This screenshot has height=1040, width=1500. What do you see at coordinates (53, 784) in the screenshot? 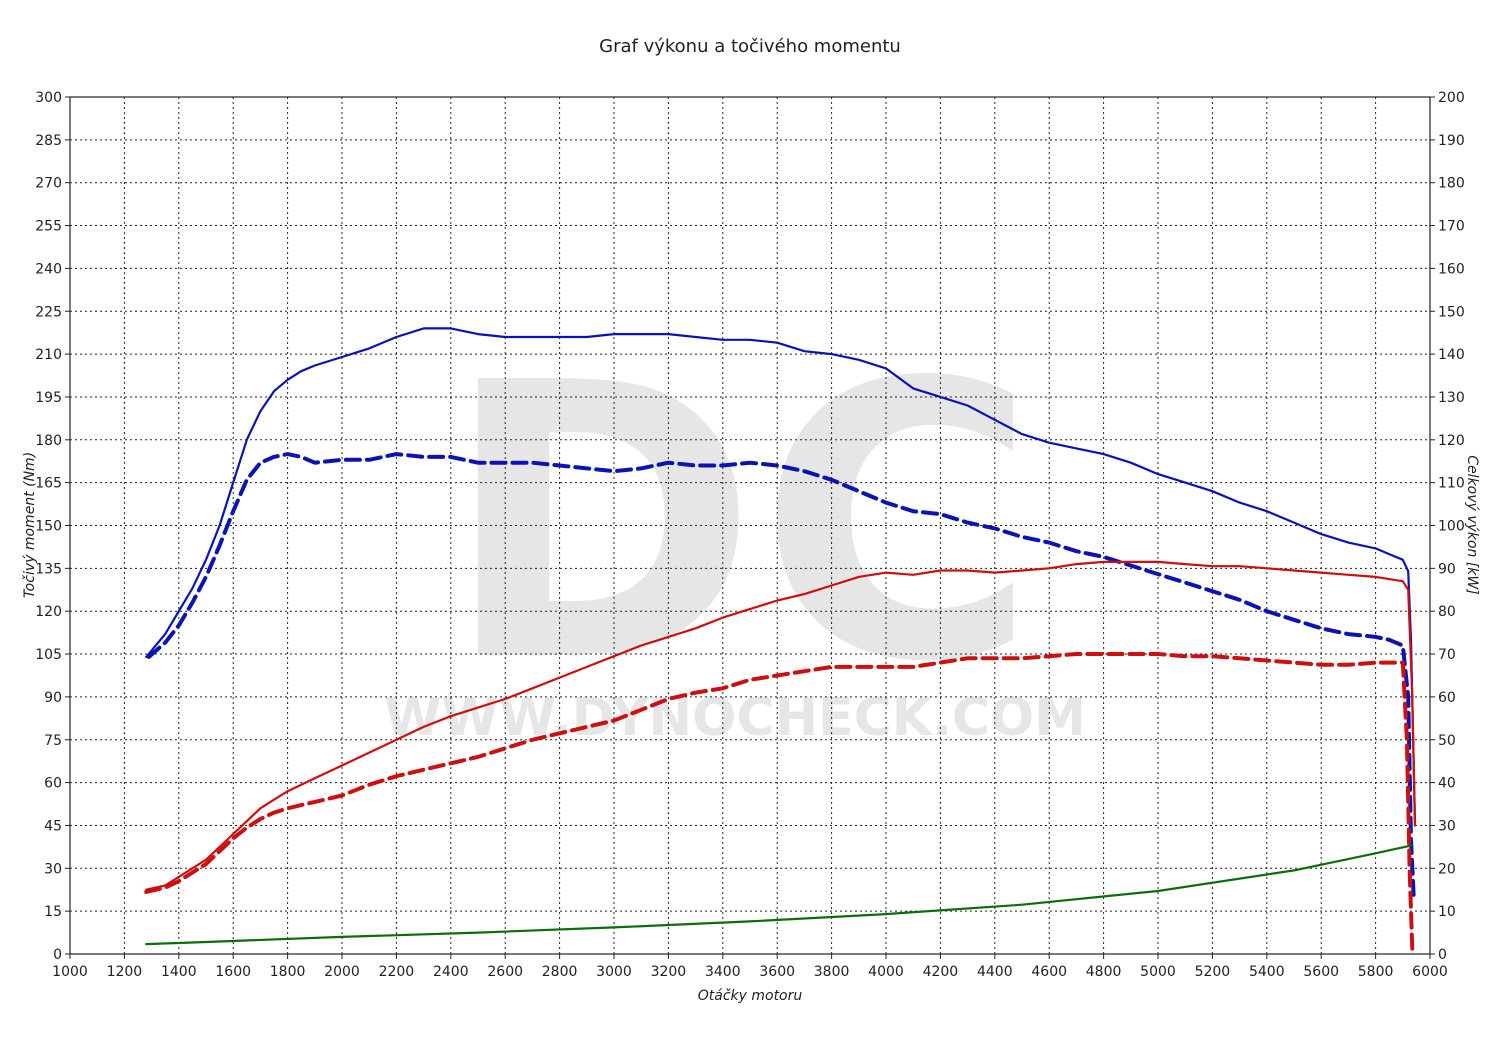
I see `y-left-tick-label: 60` at bounding box center [53, 784].